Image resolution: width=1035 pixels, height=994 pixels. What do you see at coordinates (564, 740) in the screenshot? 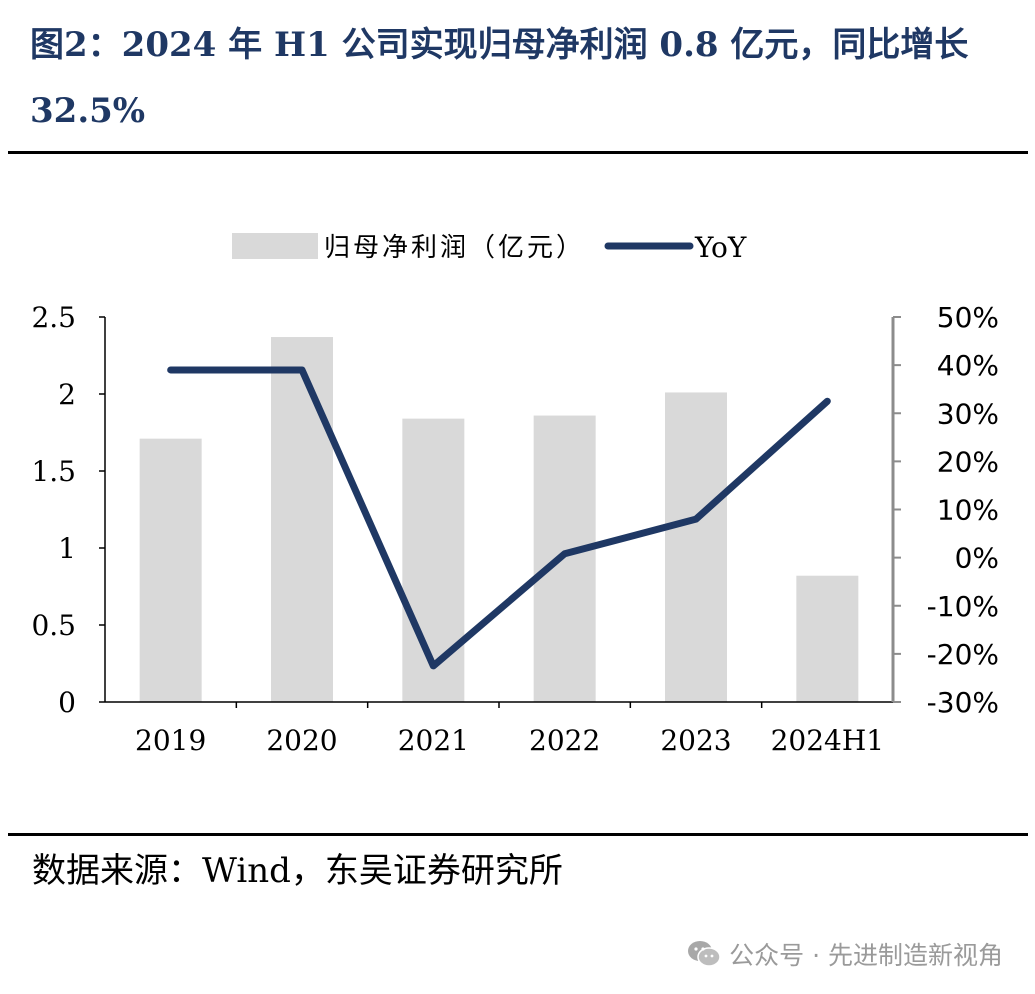
I see `x-tick-label: 2022` at bounding box center [564, 740].